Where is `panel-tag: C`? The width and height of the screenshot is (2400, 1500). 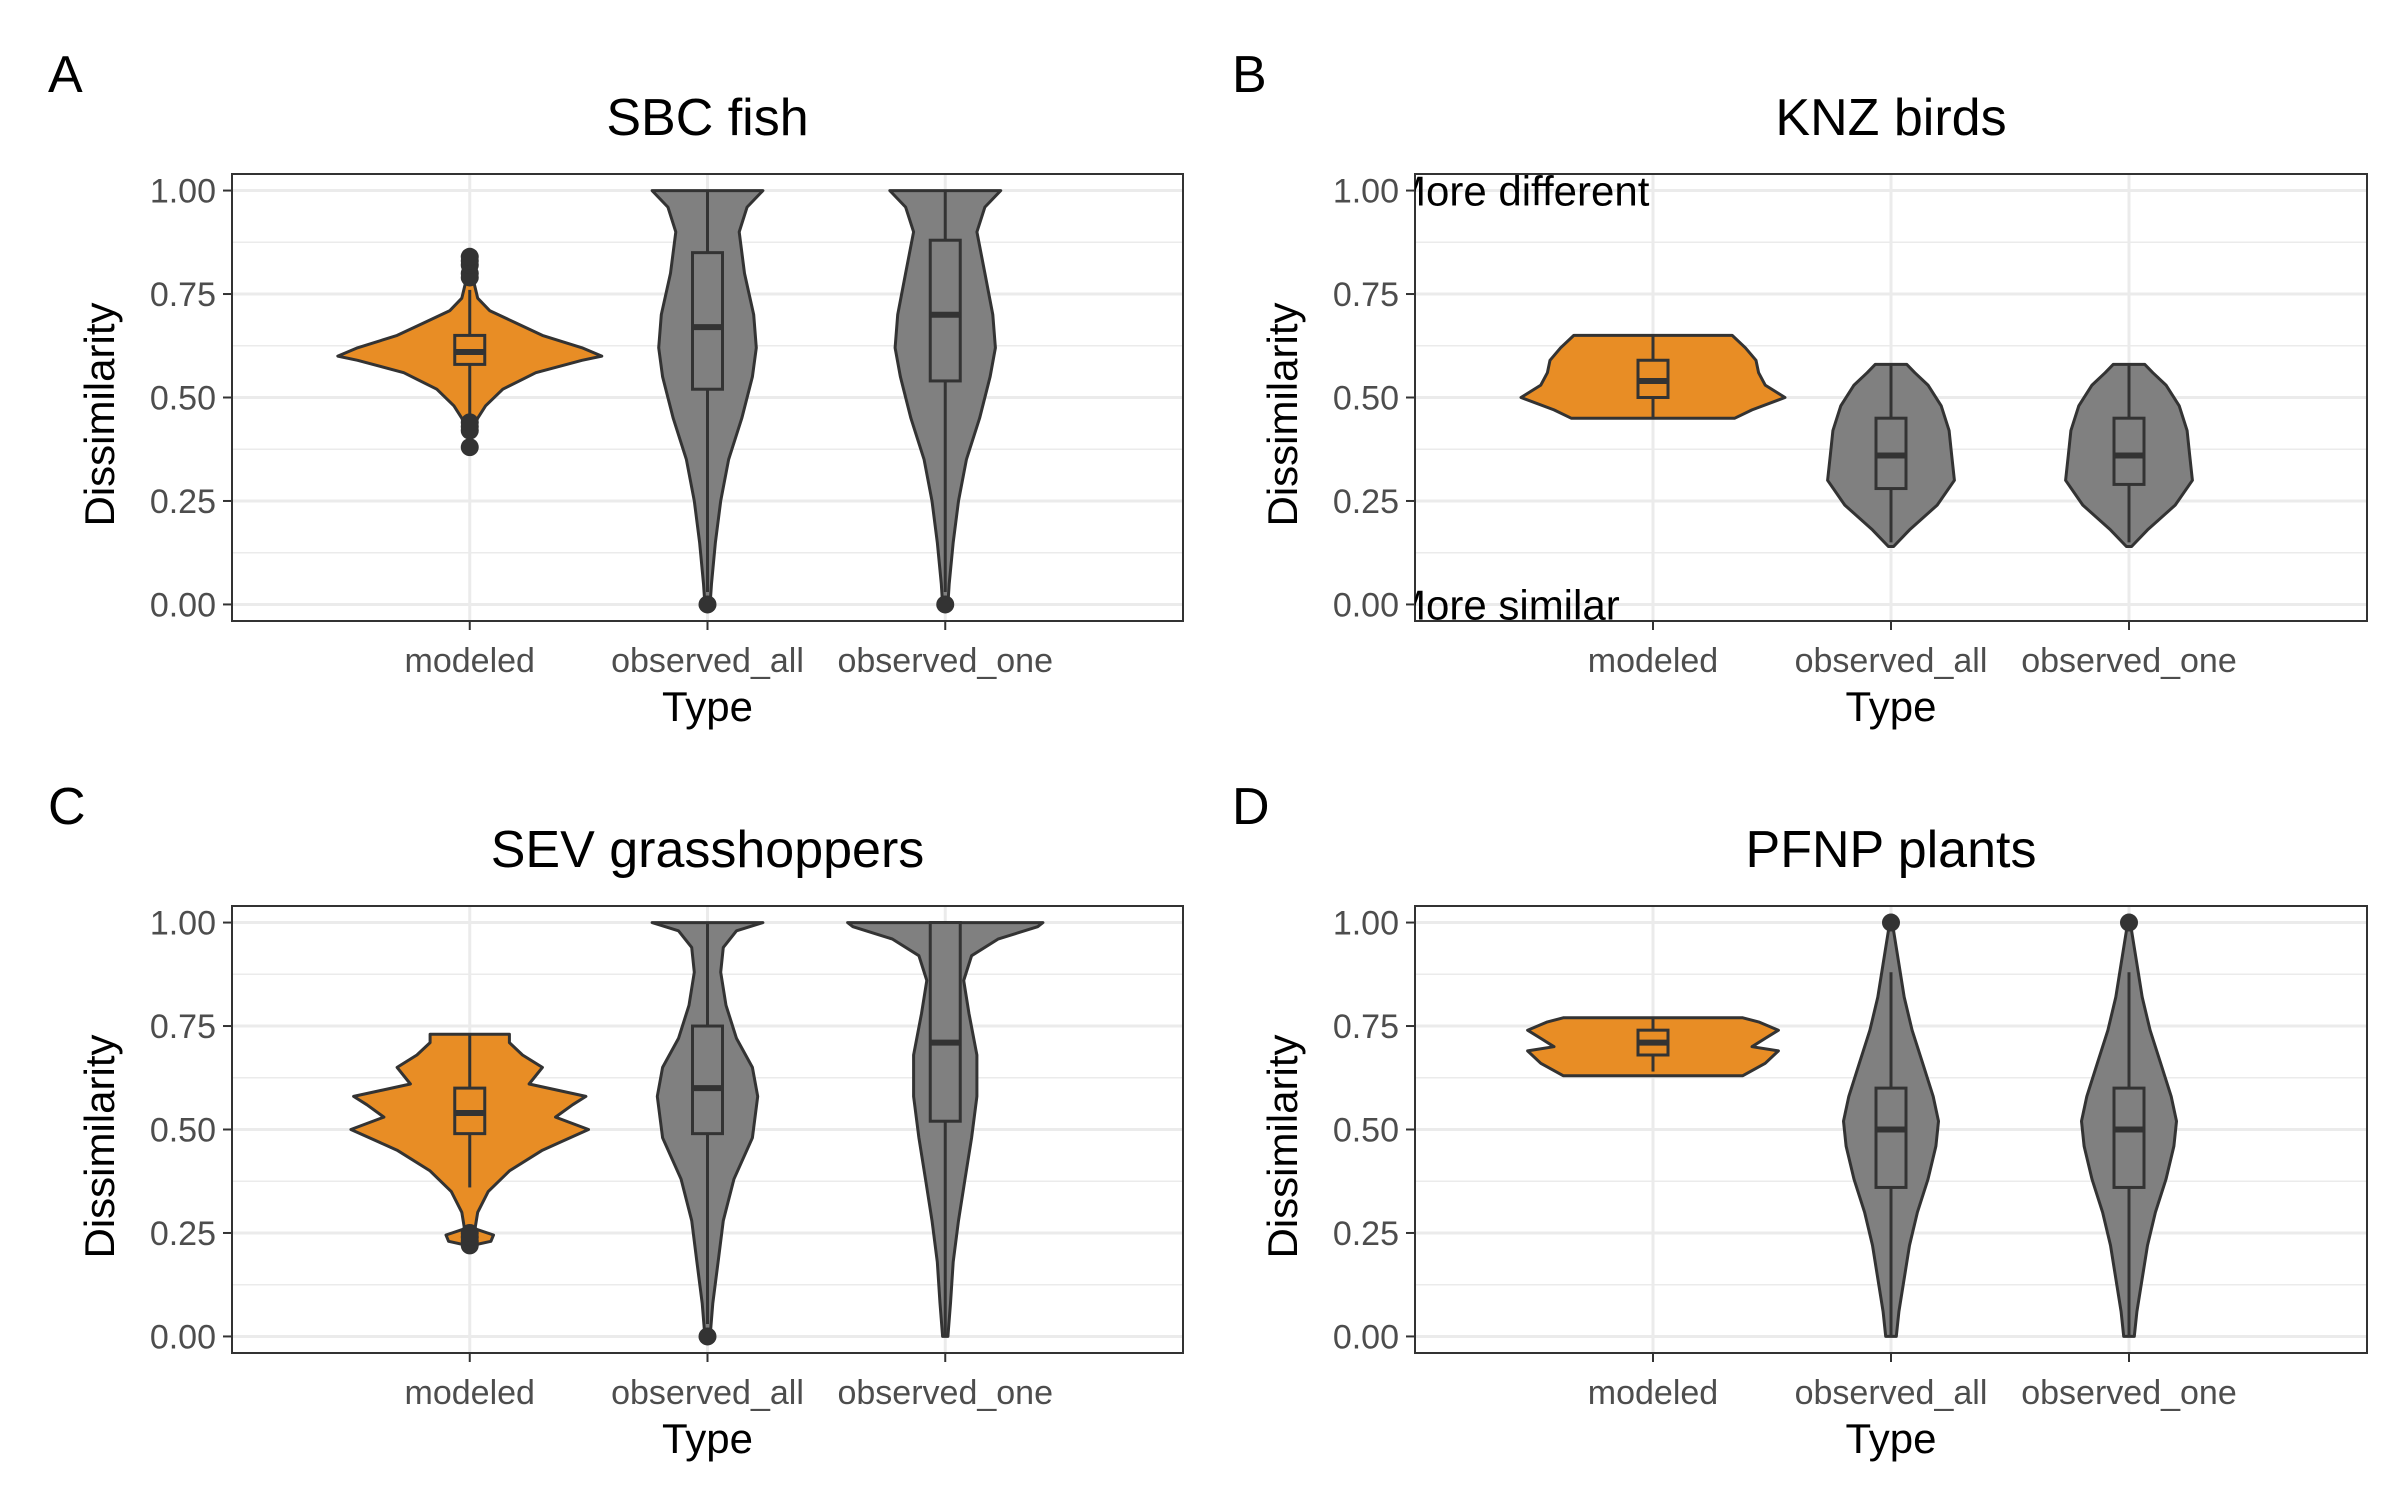 panel-tag: C is located at coordinates (67, 807).